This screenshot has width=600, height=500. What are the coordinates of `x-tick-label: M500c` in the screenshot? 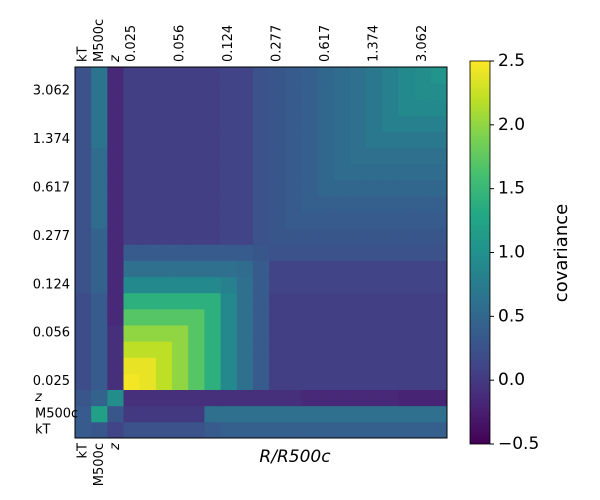 It's located at (99, 464).